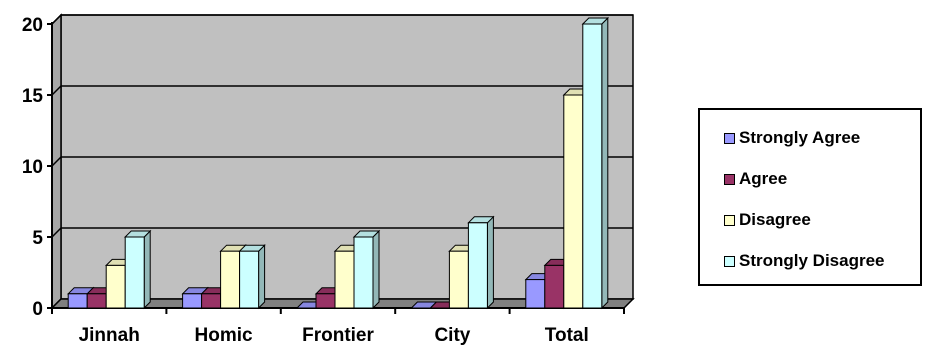  Describe the element at coordinates (567, 335) in the screenshot. I see `x-tick-label-total: Total` at that location.